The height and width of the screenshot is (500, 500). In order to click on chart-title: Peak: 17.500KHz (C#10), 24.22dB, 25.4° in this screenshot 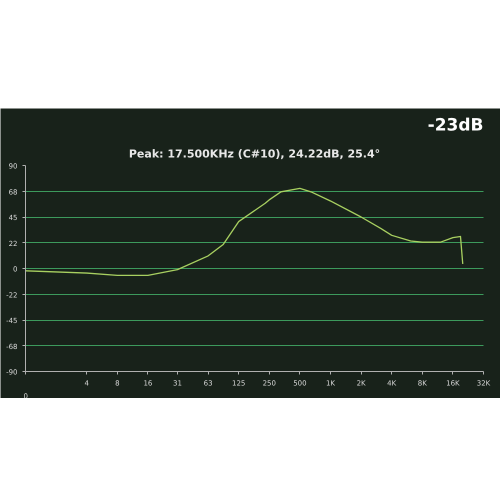, I will do `click(254, 154)`.